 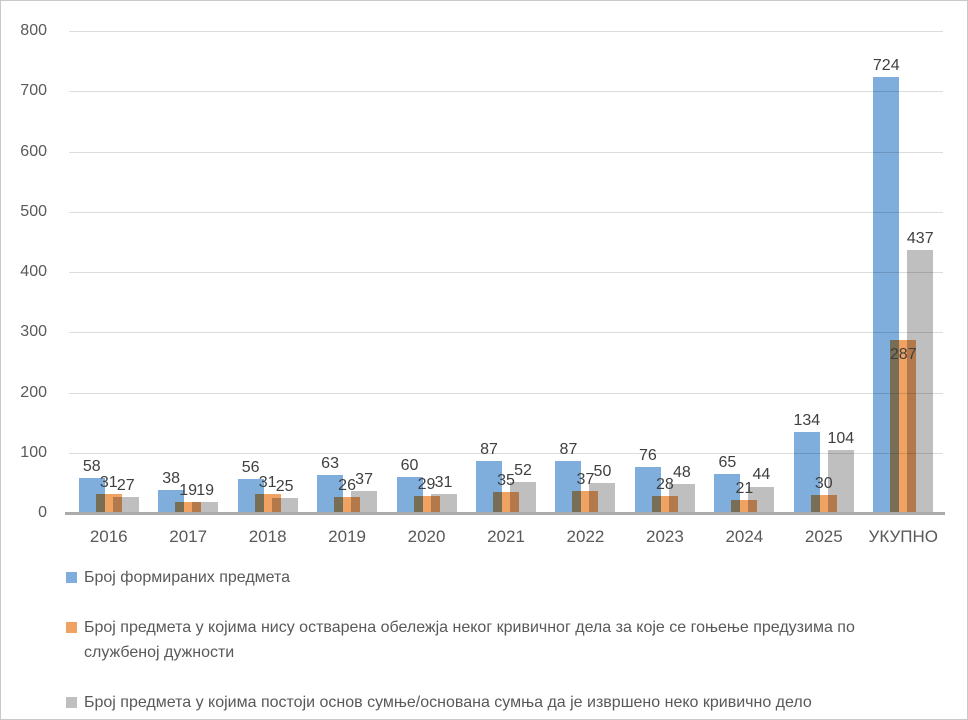 I want to click on legend-swatch-blue, so click(x=71, y=577).